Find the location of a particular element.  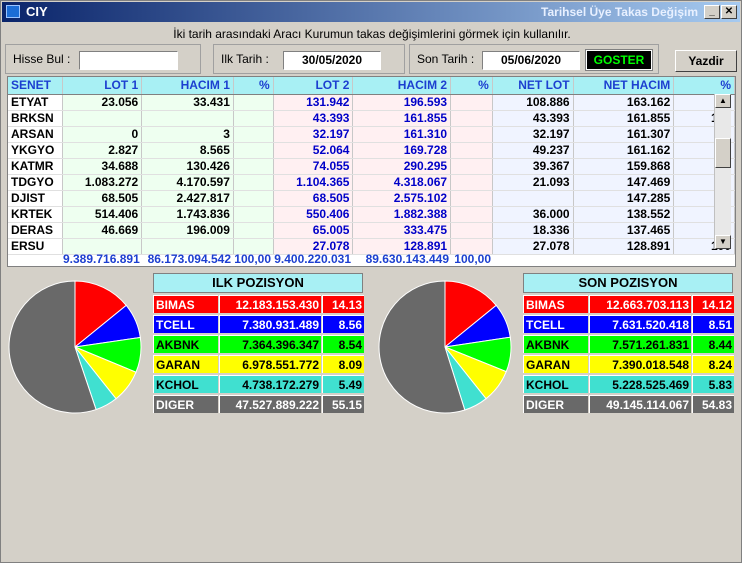

position-name: KCHOL is located at coordinates (555, 384).